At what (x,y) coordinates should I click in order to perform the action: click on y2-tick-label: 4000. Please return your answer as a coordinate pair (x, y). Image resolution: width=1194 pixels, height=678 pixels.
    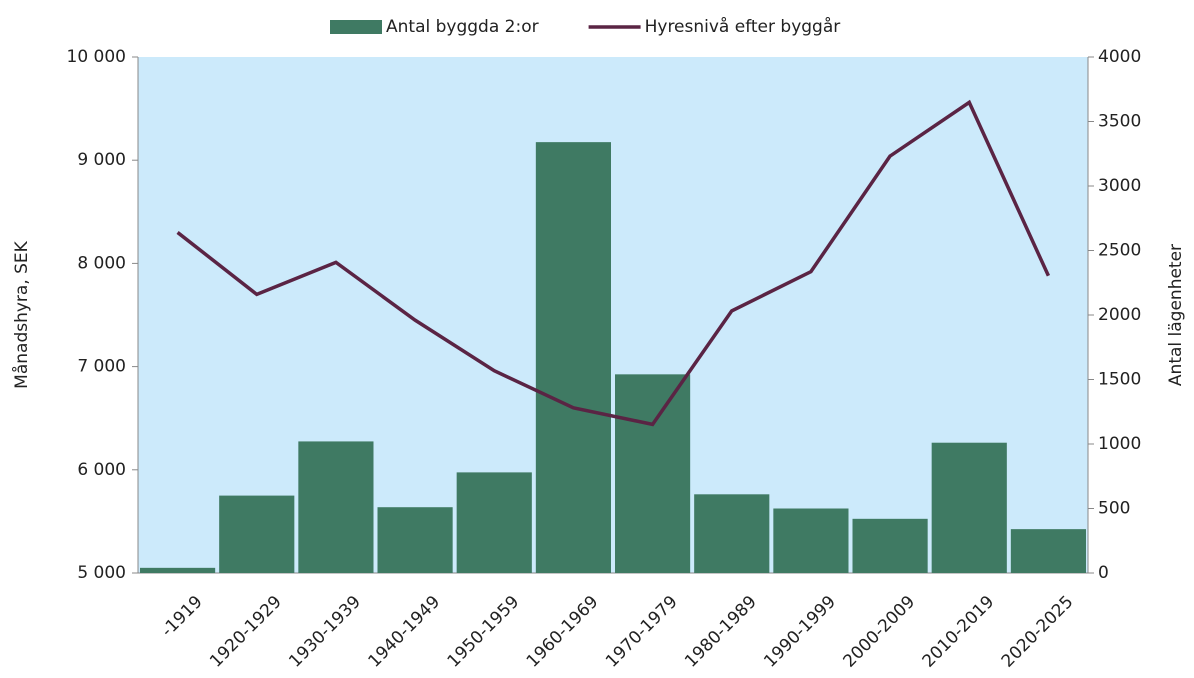
    Looking at the image, I should click on (1119, 57).